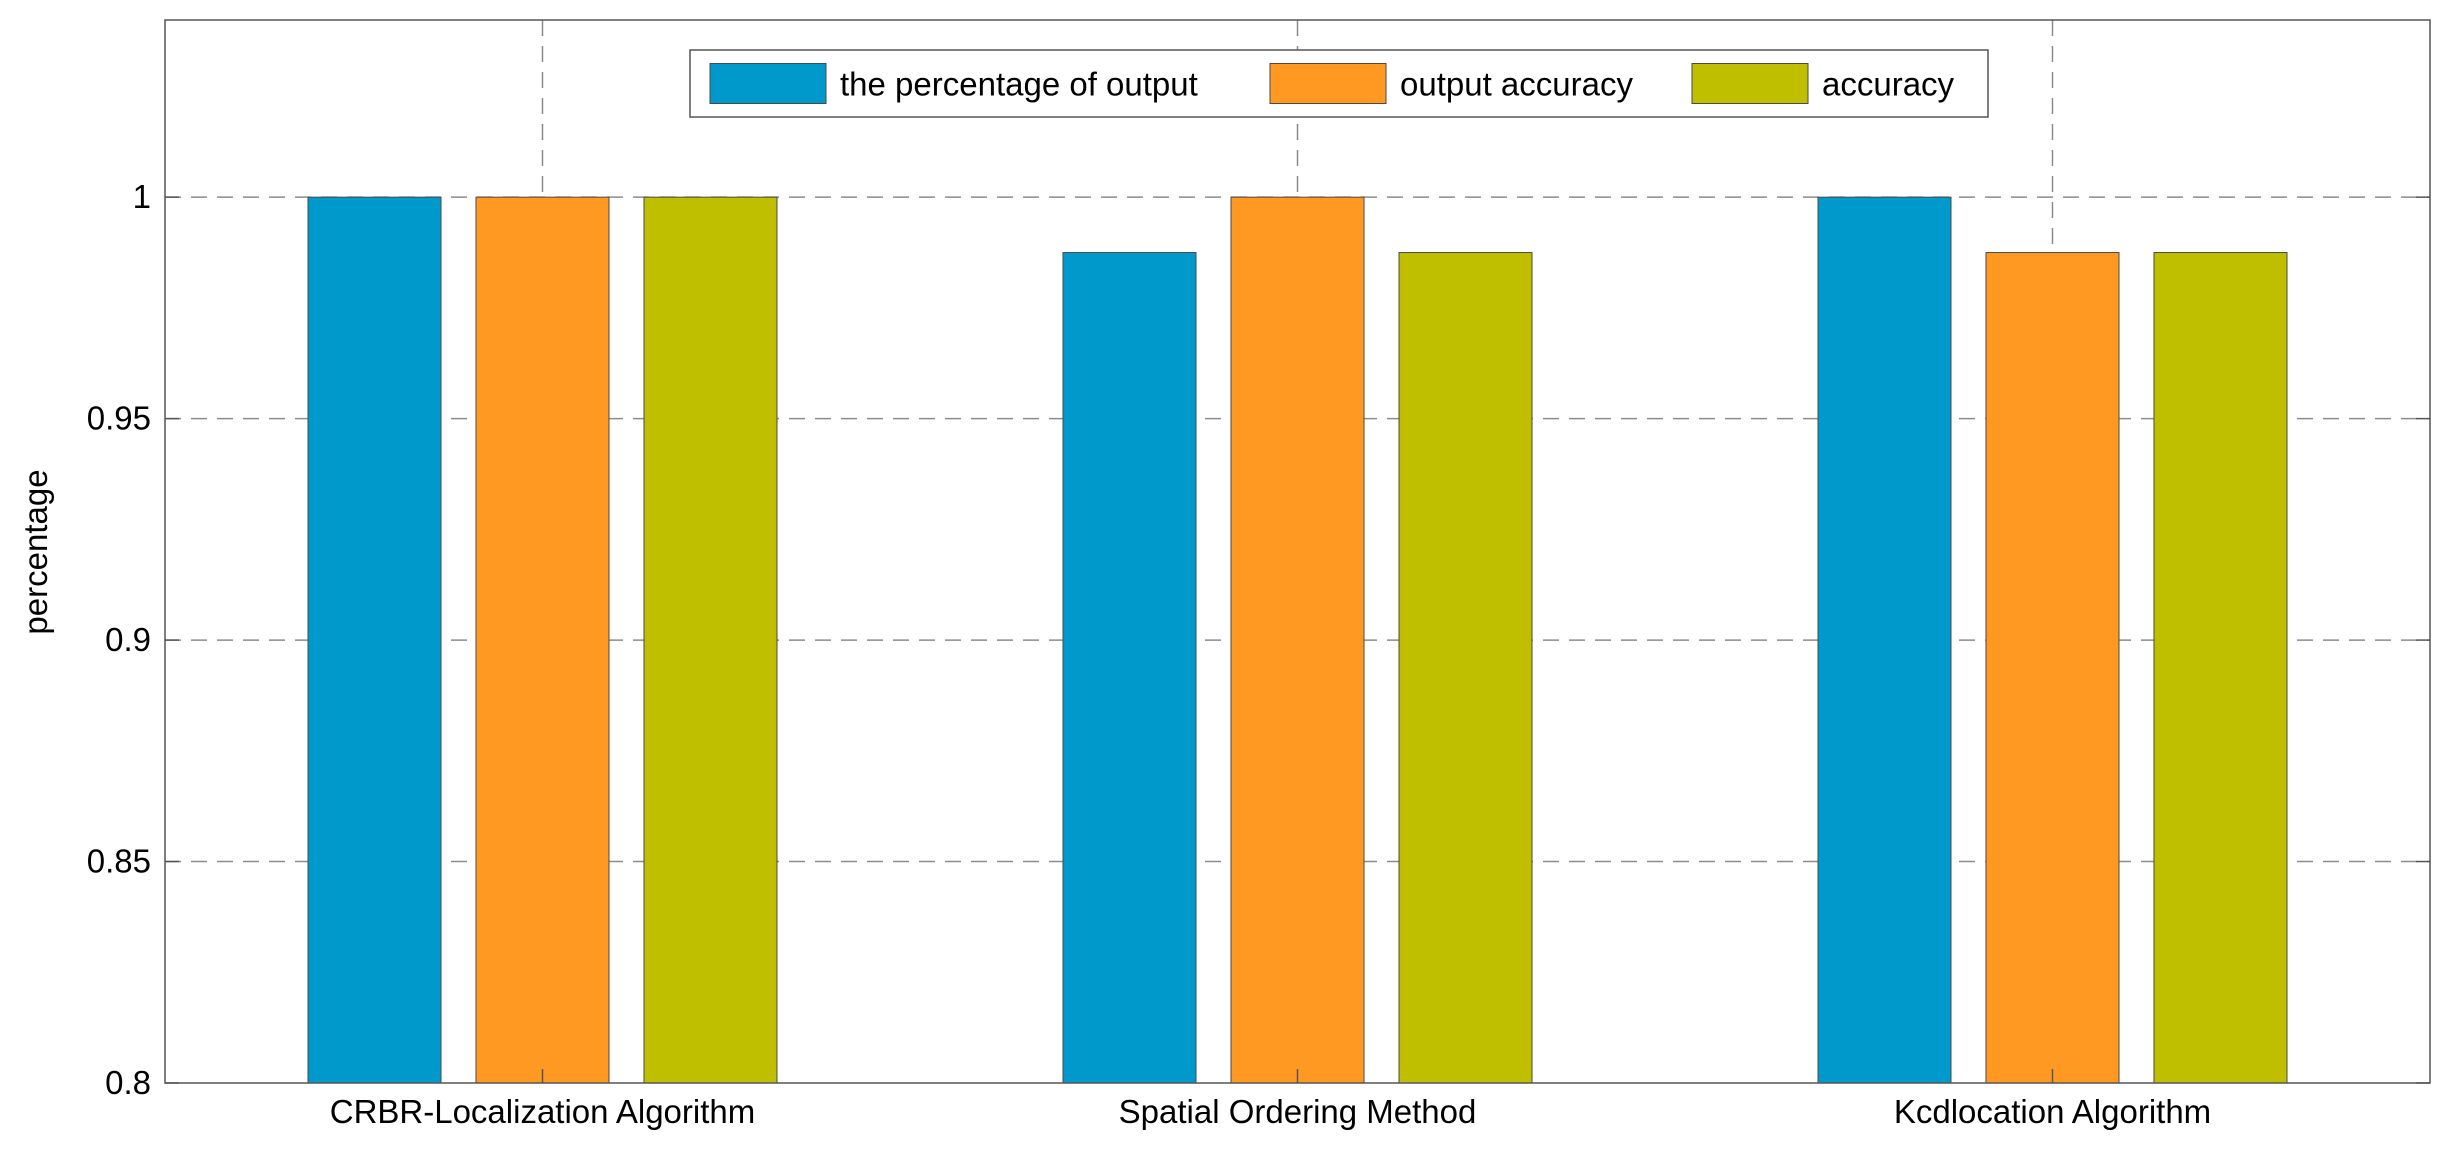 The width and height of the screenshot is (2447, 1149). I want to click on y-tick-label: 1, so click(142, 196).